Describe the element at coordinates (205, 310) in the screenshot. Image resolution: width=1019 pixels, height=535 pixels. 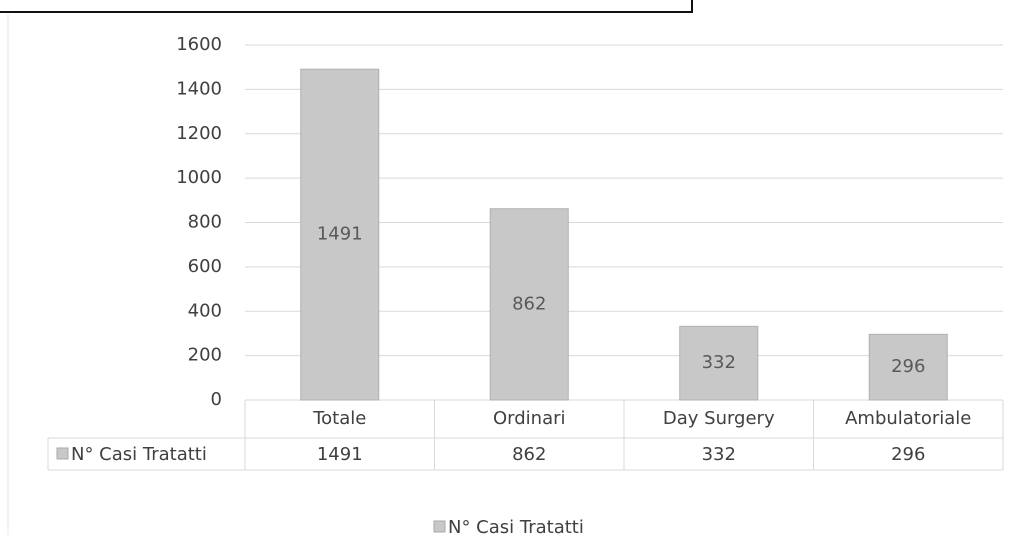
I see `y-tick-label: 400` at that location.